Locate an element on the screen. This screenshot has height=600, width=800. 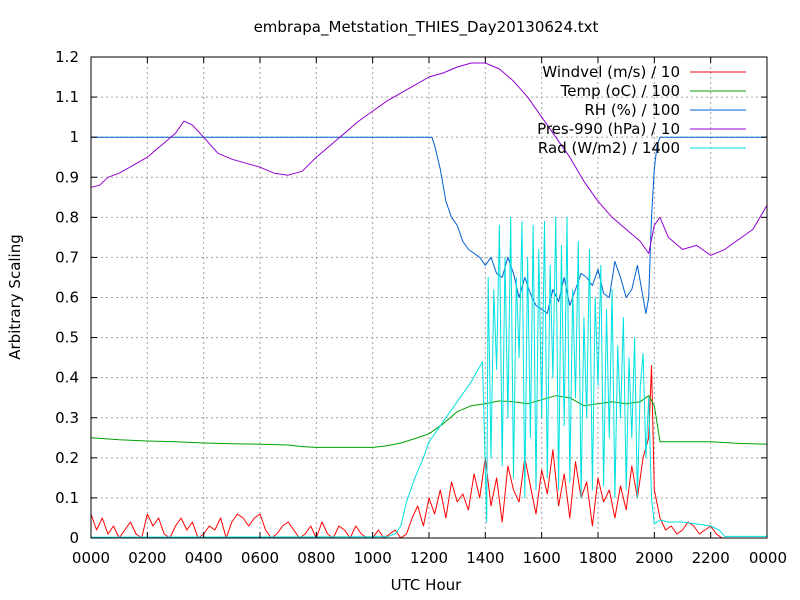
x-tick-label: 1800 is located at coordinates (598, 558).